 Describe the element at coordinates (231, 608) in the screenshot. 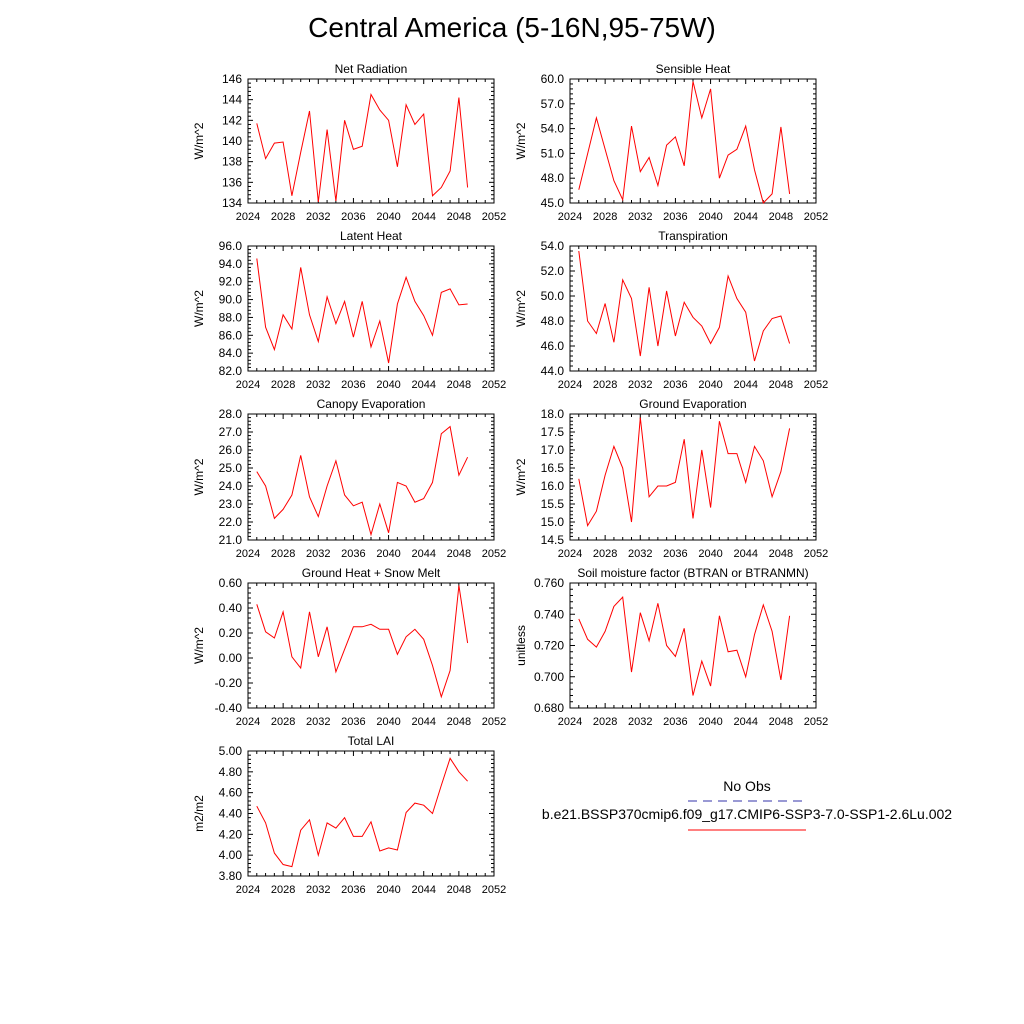

I see `y-tick-label: 0.40` at that location.